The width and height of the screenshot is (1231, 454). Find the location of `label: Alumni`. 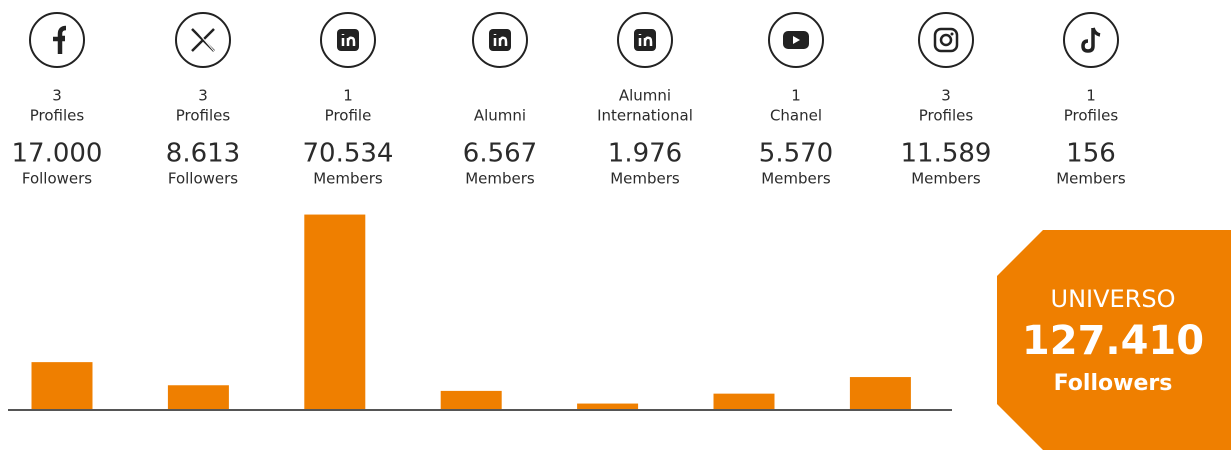

label: Alumni is located at coordinates (500, 116).